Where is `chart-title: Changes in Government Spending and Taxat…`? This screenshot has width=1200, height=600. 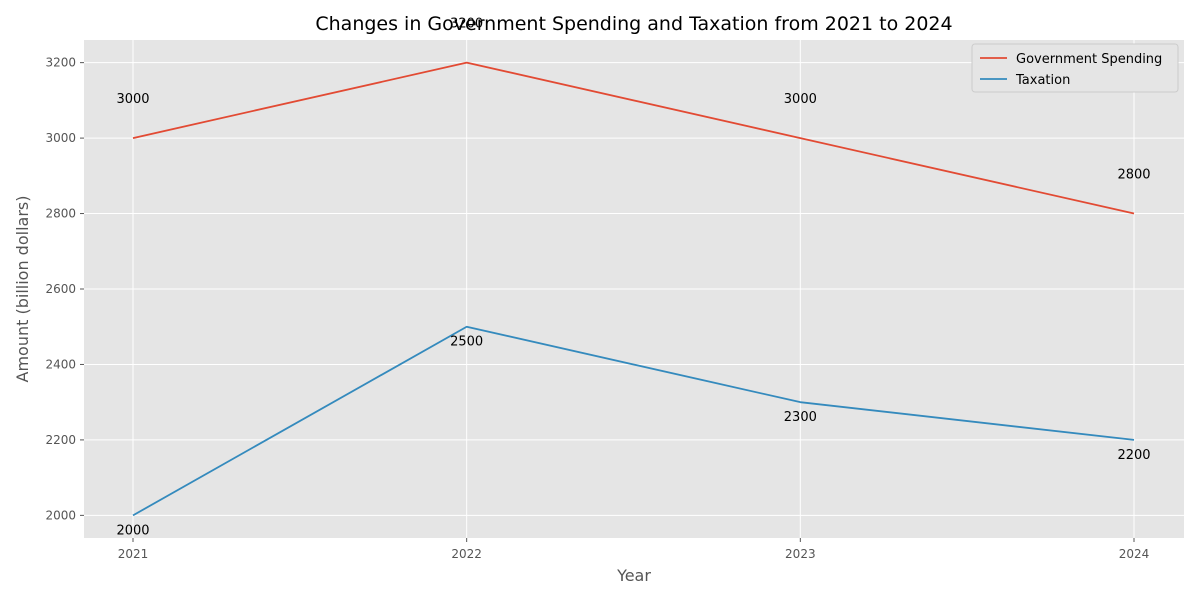 chart-title: Changes in Government Spending and Taxat… is located at coordinates (633, 24).